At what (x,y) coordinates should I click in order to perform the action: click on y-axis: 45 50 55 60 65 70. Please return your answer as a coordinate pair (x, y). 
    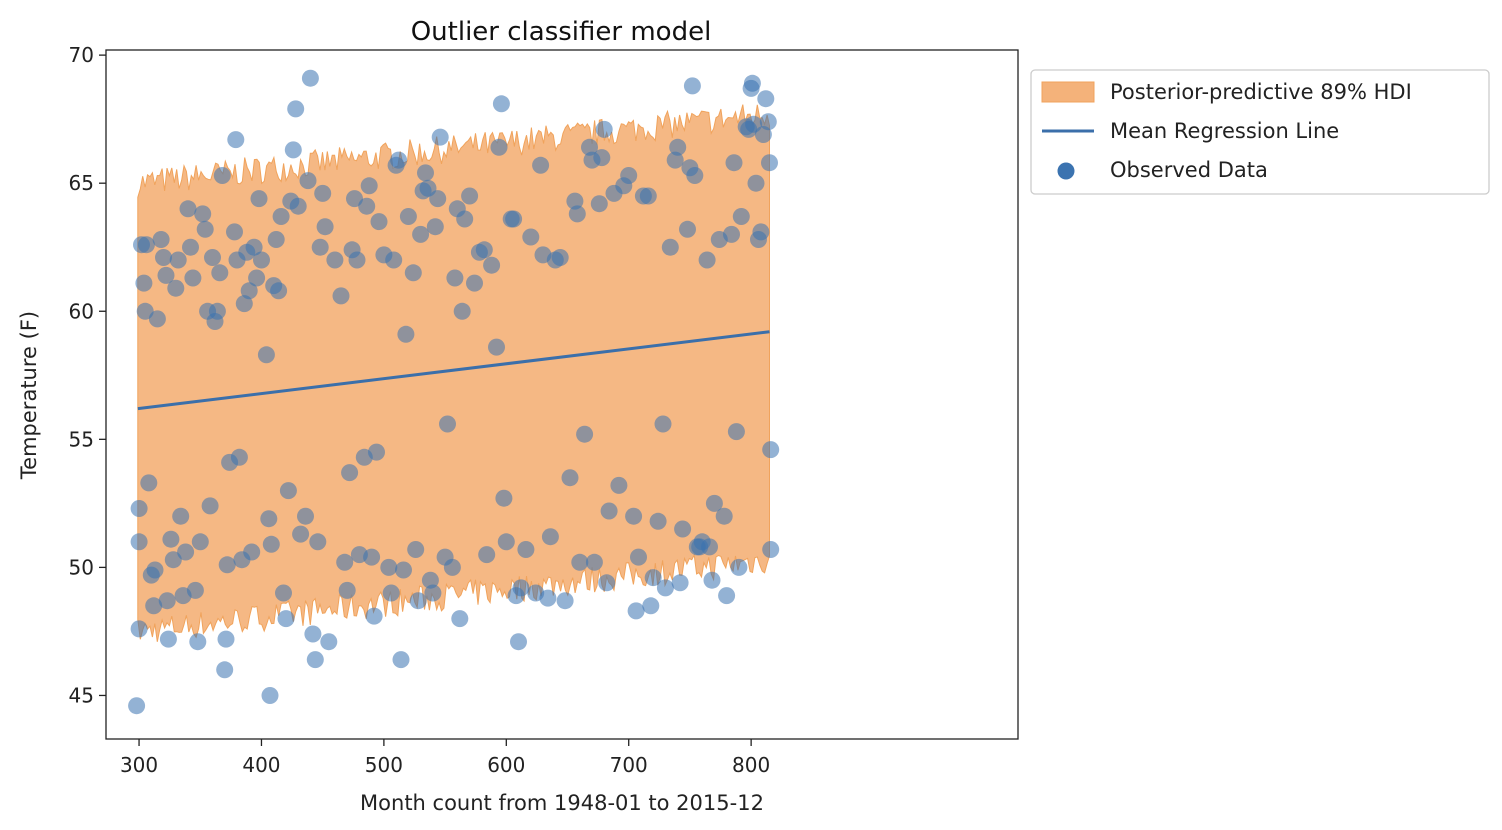
    Looking at the image, I should click on (87, 375).